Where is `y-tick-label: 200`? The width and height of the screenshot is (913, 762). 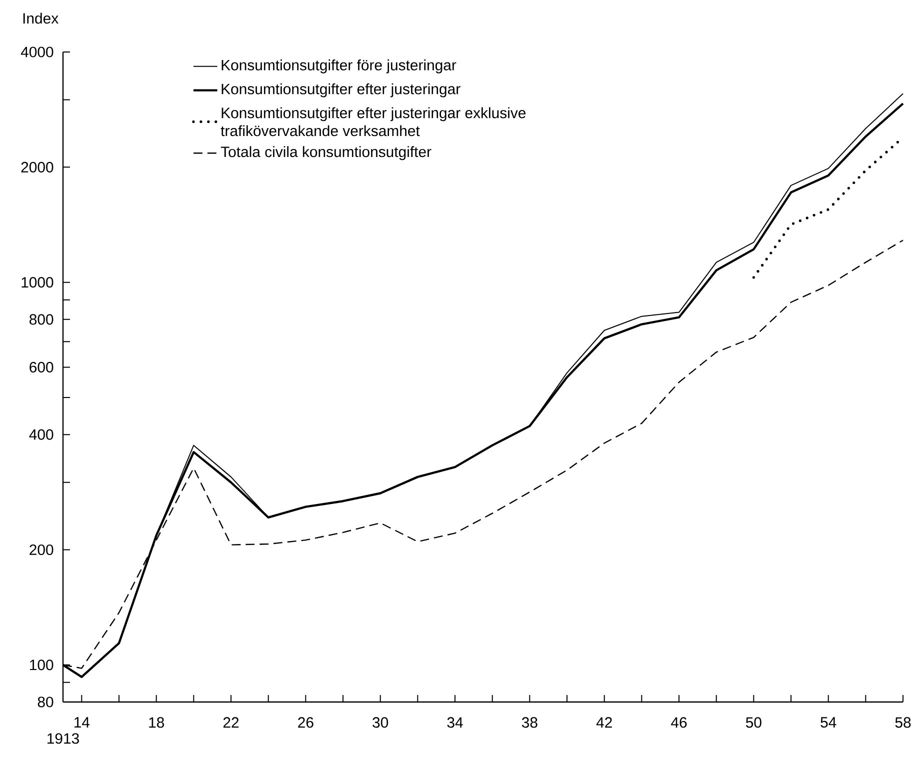
y-tick-label: 200 is located at coordinates (42, 550).